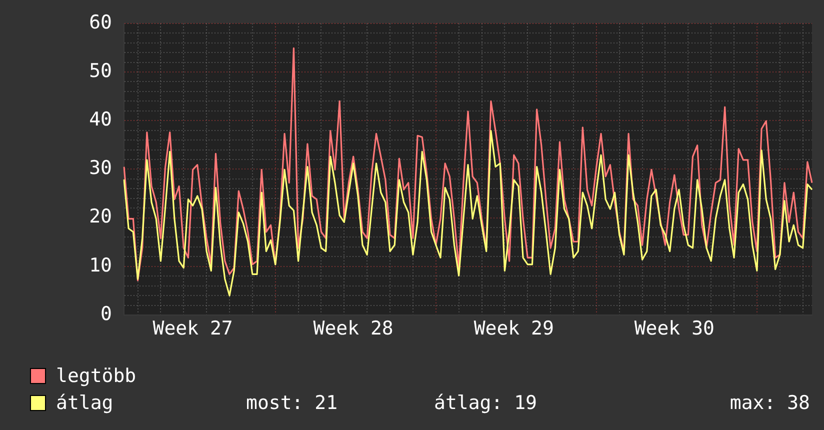 This screenshot has width=824, height=430. I want to click on x-tick-label: Week 27, so click(192, 328).